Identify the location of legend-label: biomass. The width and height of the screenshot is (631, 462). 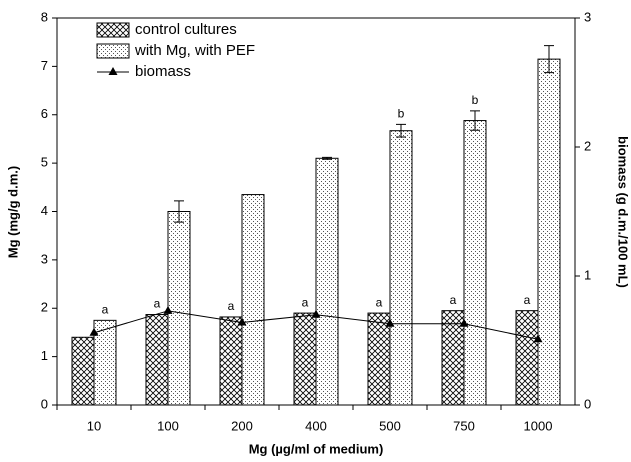
(163, 71).